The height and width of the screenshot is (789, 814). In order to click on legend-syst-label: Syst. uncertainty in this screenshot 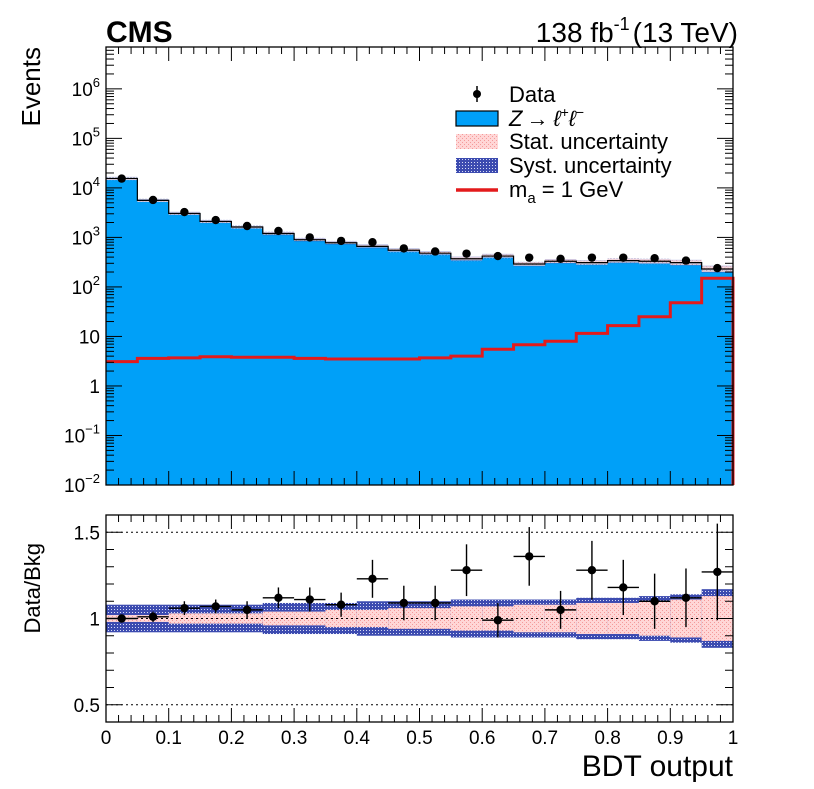, I will do `click(590, 165)`.